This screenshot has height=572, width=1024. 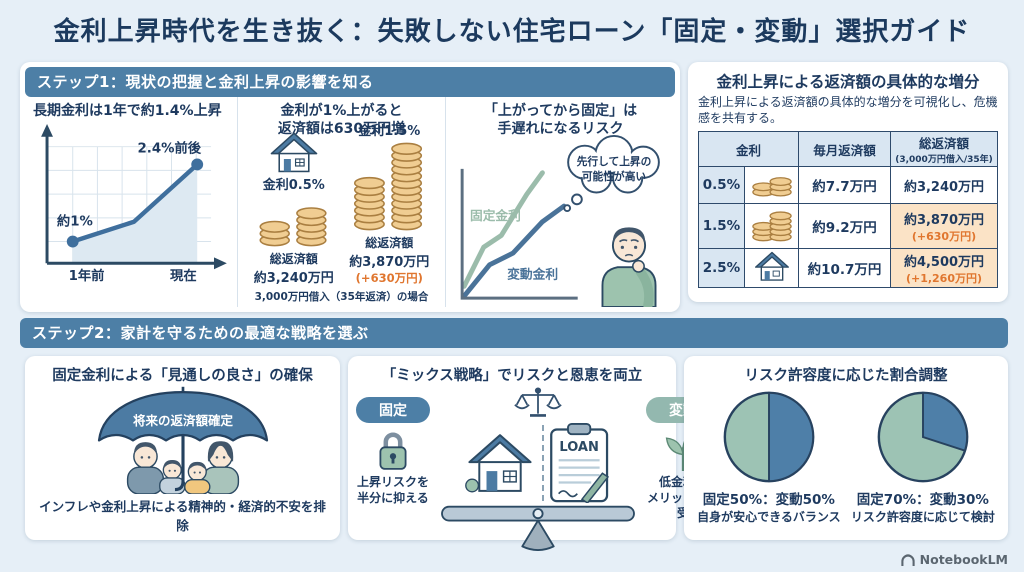 I want to click on table-card-title: 金利上昇による返済額の具体的な増分, so click(x=848, y=82).